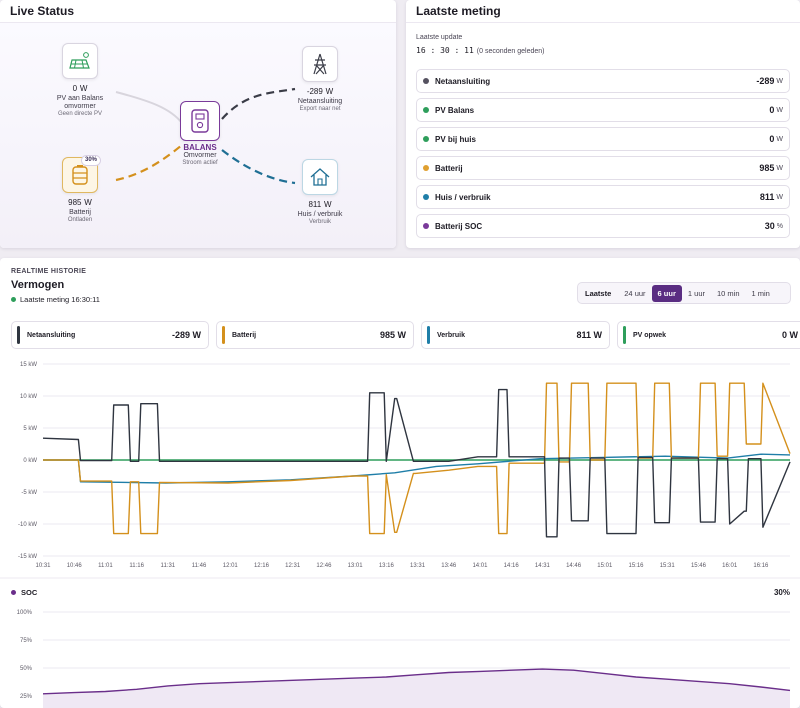  Describe the element at coordinates (83, 88) in the screenshot. I see `pv-unit: W` at that location.